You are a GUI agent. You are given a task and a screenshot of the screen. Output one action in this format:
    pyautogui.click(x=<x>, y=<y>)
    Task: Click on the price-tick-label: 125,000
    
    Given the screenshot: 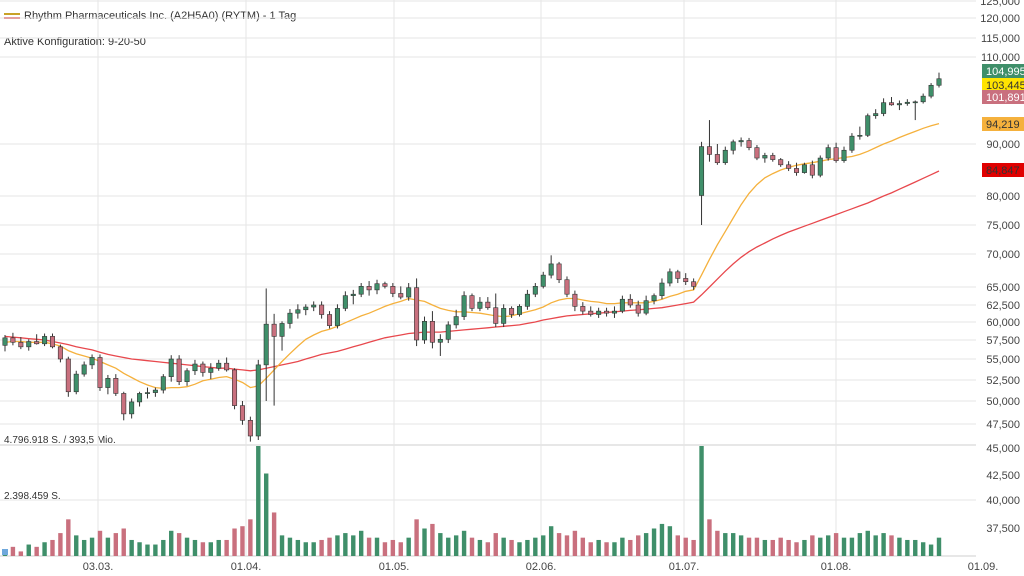 What is the action you would take?
    pyautogui.click(x=1000, y=4)
    